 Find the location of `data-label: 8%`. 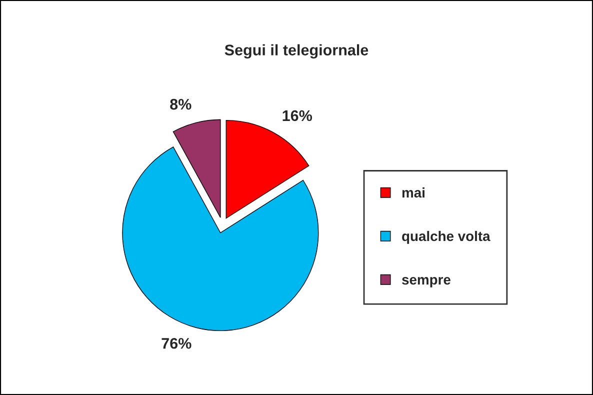

data-label: 8% is located at coordinates (181, 104).